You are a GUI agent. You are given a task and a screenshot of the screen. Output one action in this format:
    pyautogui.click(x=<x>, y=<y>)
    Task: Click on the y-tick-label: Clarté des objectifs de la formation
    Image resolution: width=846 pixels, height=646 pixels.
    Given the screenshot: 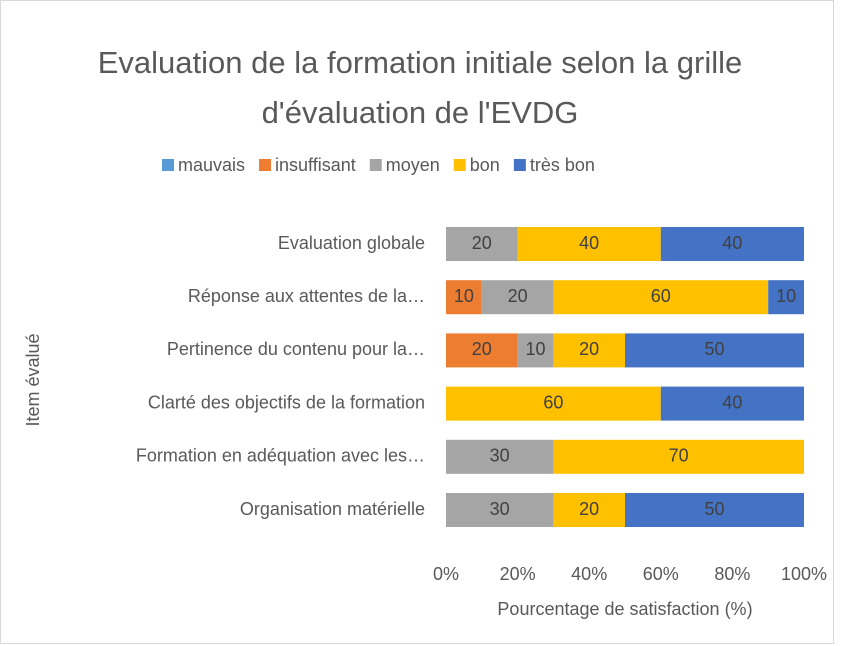 What is the action you would take?
    pyautogui.click(x=286, y=402)
    